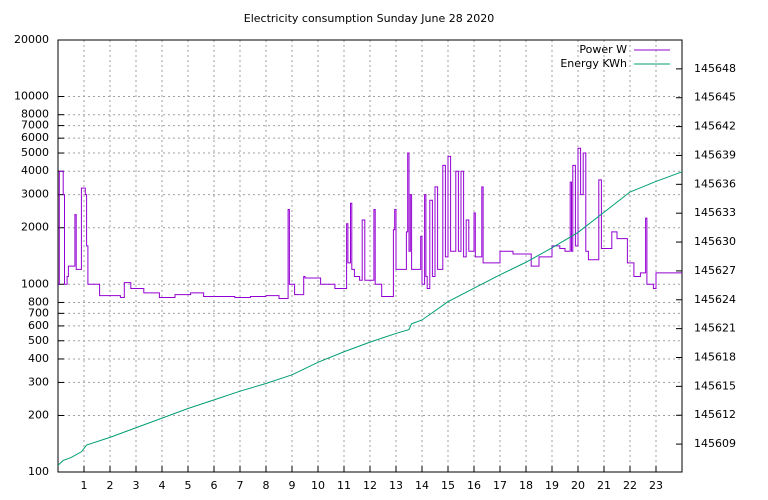 The image size is (768, 500). Describe the element at coordinates (35, 125) in the screenshot. I see `y-tick-label: 7000` at that location.